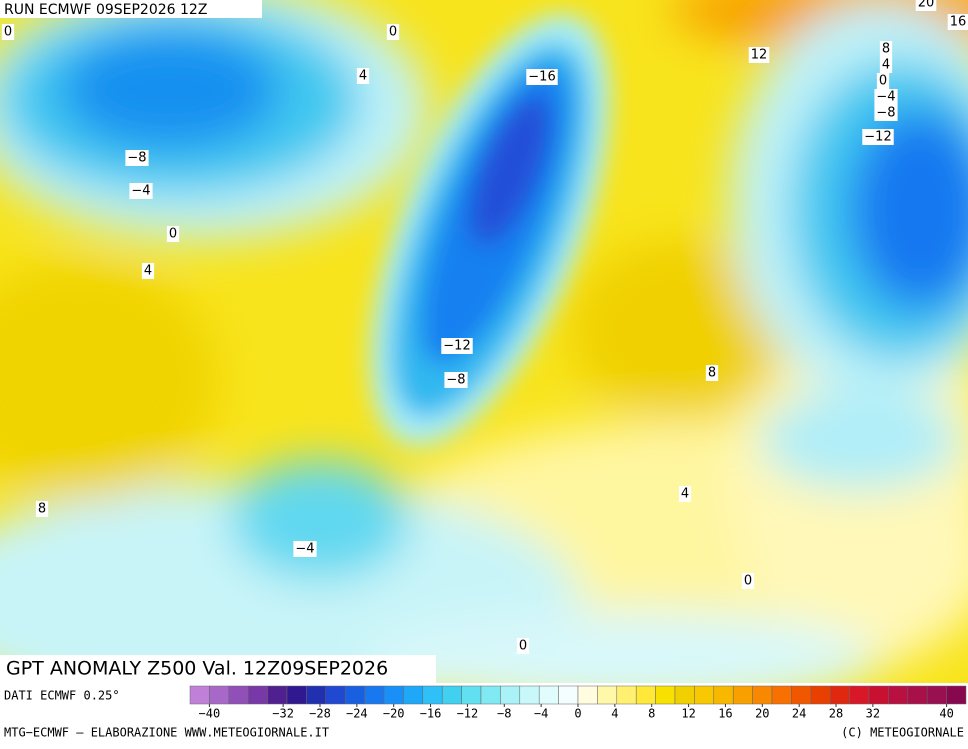  I want to click on title-box, so click(218, 669).